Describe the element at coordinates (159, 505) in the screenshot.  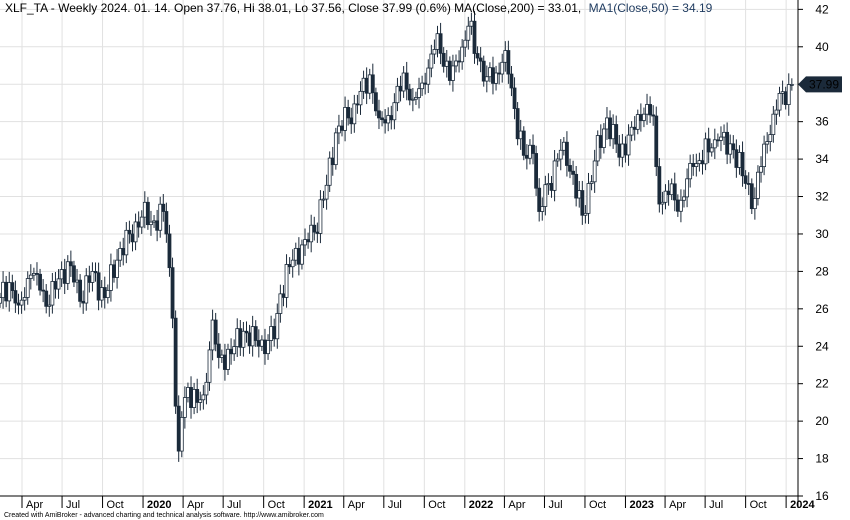
I see `x-tick-label: 2020` at that location.